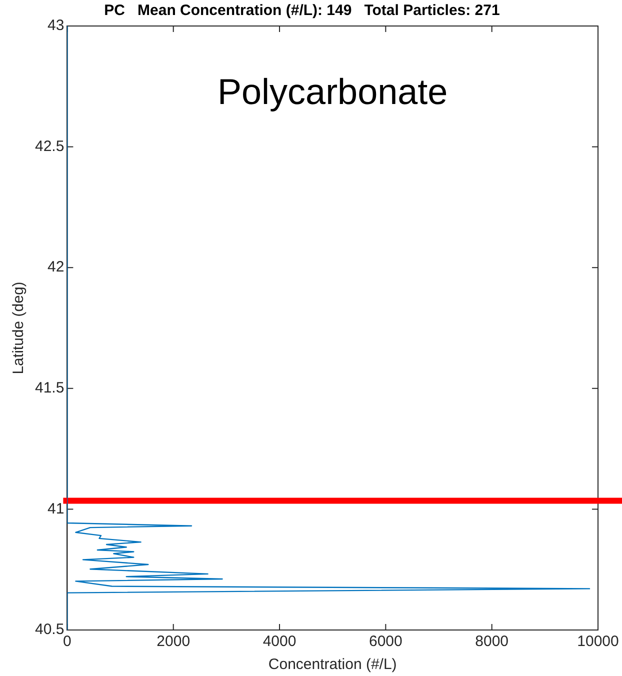 The width and height of the screenshot is (622, 676). Describe the element at coordinates (56, 25) in the screenshot. I see `y-tick-label: 43` at that location.